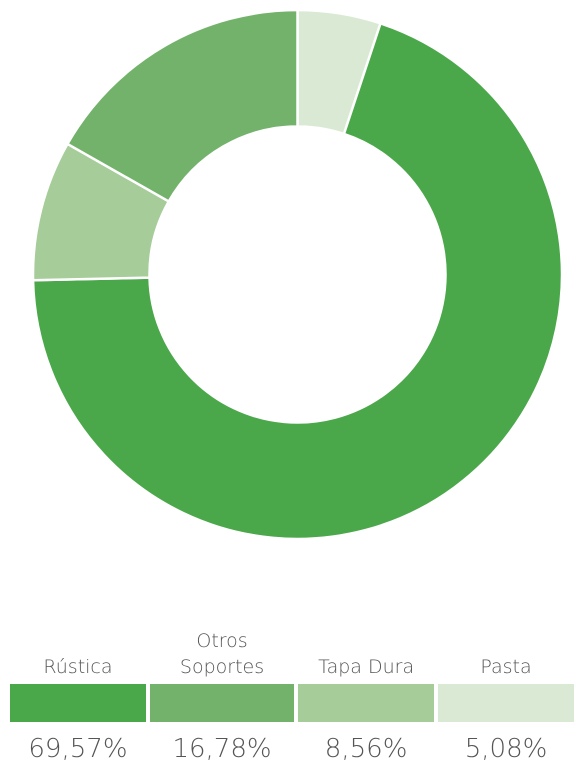 This screenshot has width=576, height=782. I want to click on legend-label: Otros Soportes, so click(222, 654).